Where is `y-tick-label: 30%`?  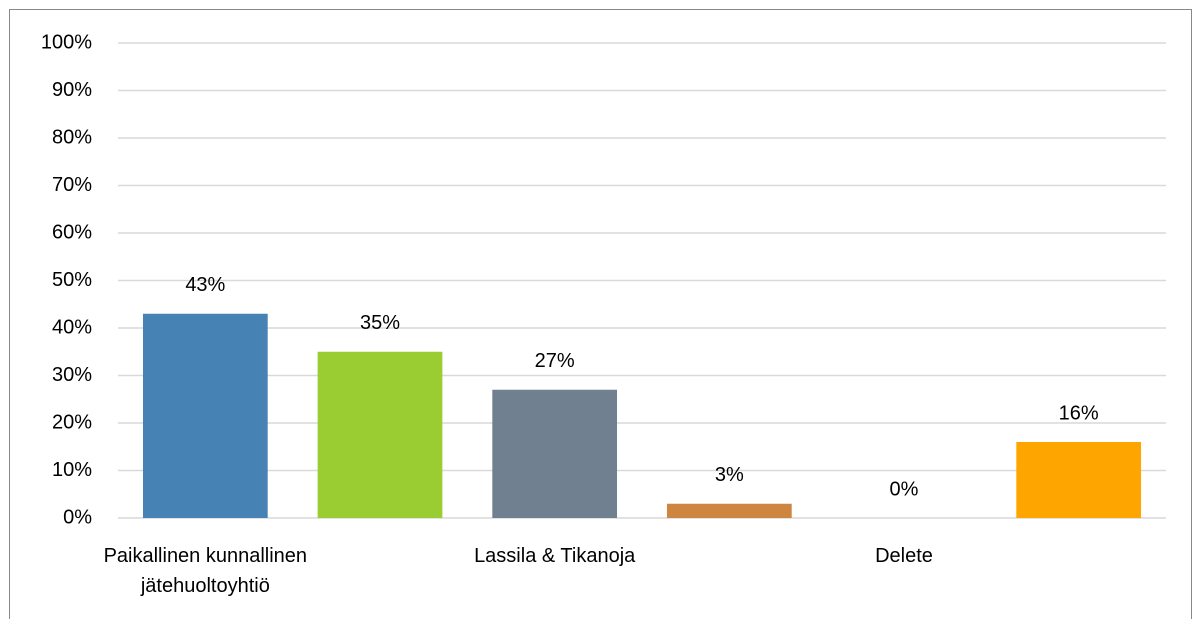 y-tick-label: 30% is located at coordinates (72, 375).